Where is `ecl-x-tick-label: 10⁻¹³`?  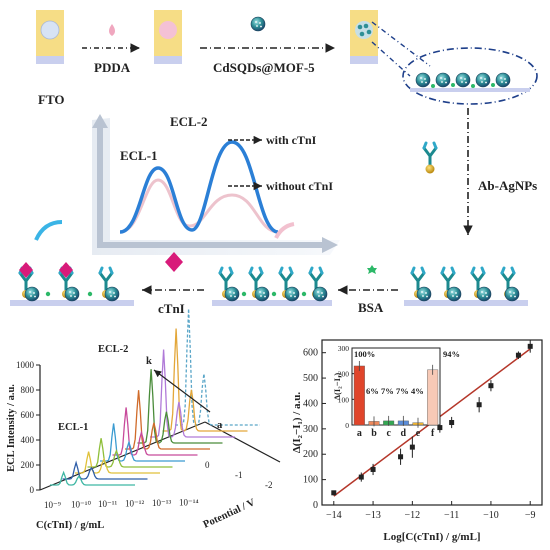
ecl-x-tick-label: 10⁻¹³ is located at coordinates (161, 503).